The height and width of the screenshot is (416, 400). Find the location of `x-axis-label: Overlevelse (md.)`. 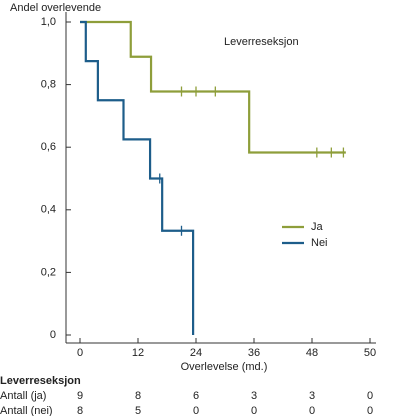

x-axis-label: Overlevelse (md.) is located at coordinates (224, 367).